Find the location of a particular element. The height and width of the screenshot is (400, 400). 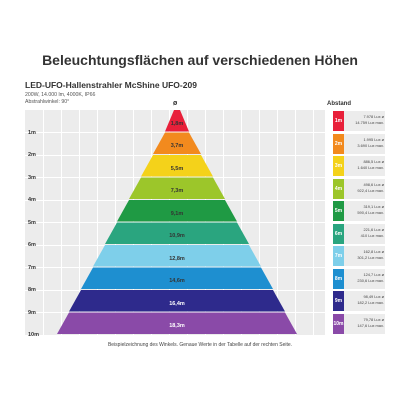

lux-max: 3.690 Lux max. is located at coordinates (370, 145).